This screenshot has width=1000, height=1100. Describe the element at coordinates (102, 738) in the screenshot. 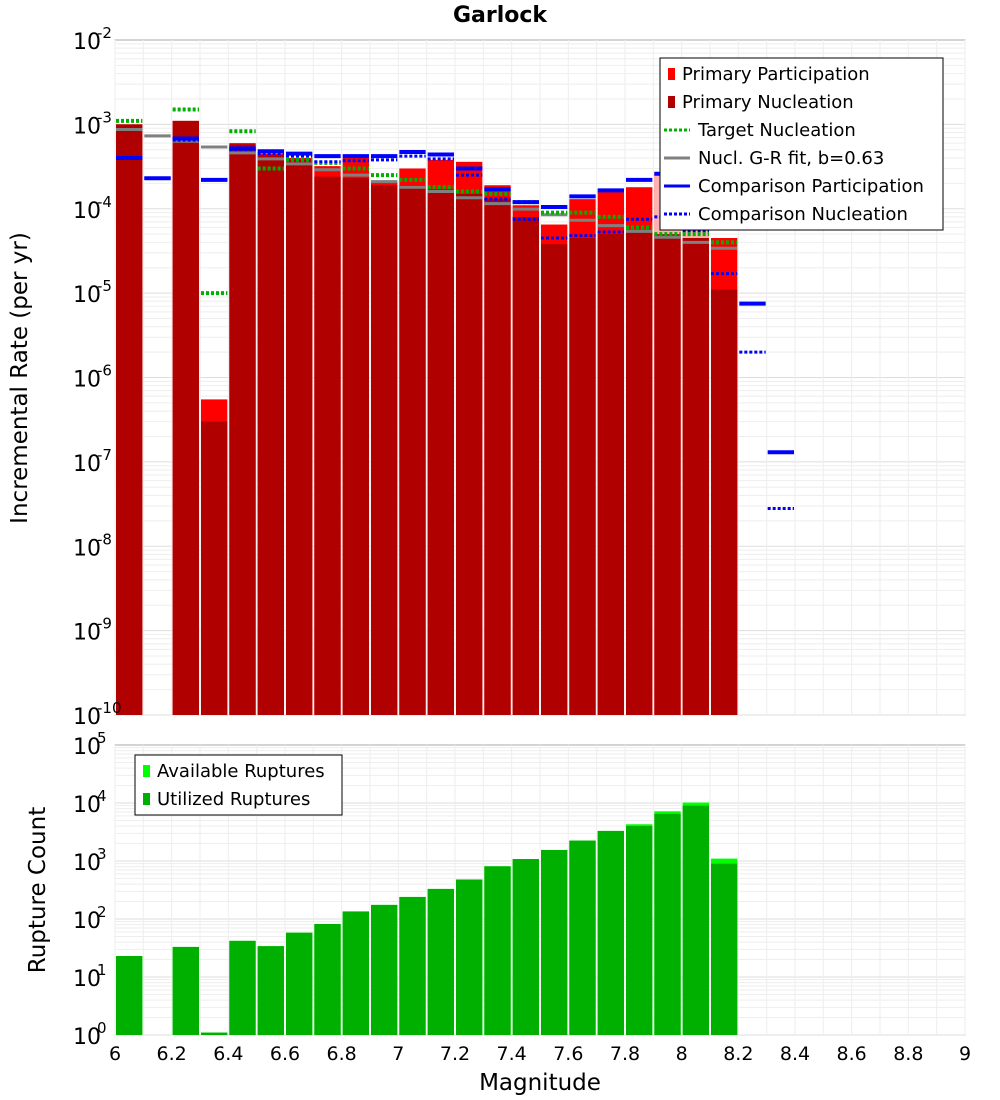

I see `y-tick-exponent: 5` at that location.